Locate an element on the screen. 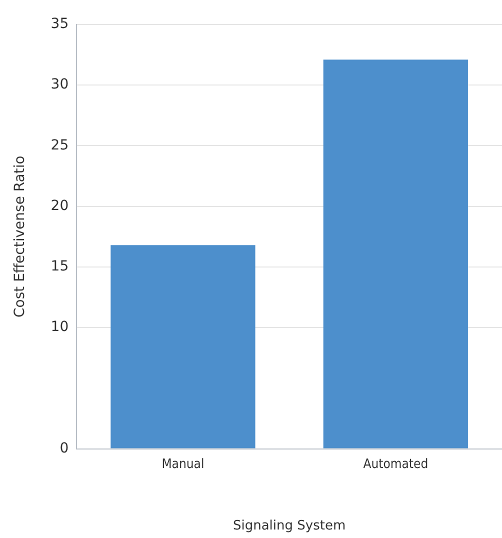  x-tick-label: Manual is located at coordinates (183, 464).